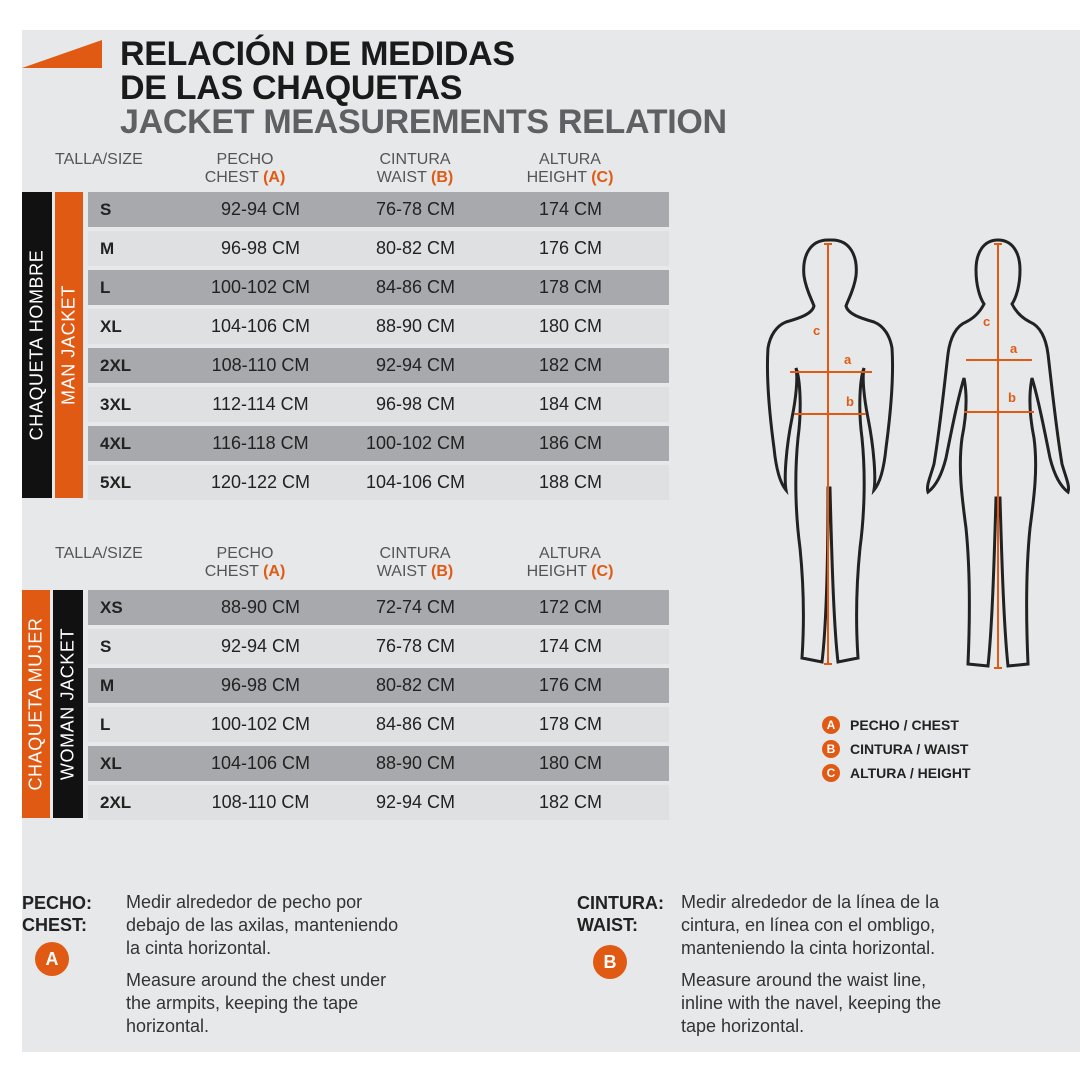 Image resolution: width=1080 pixels, height=1080 pixels. I want to click on woman-label-es-bar: CHAQUETA MUJER, so click(36, 704).